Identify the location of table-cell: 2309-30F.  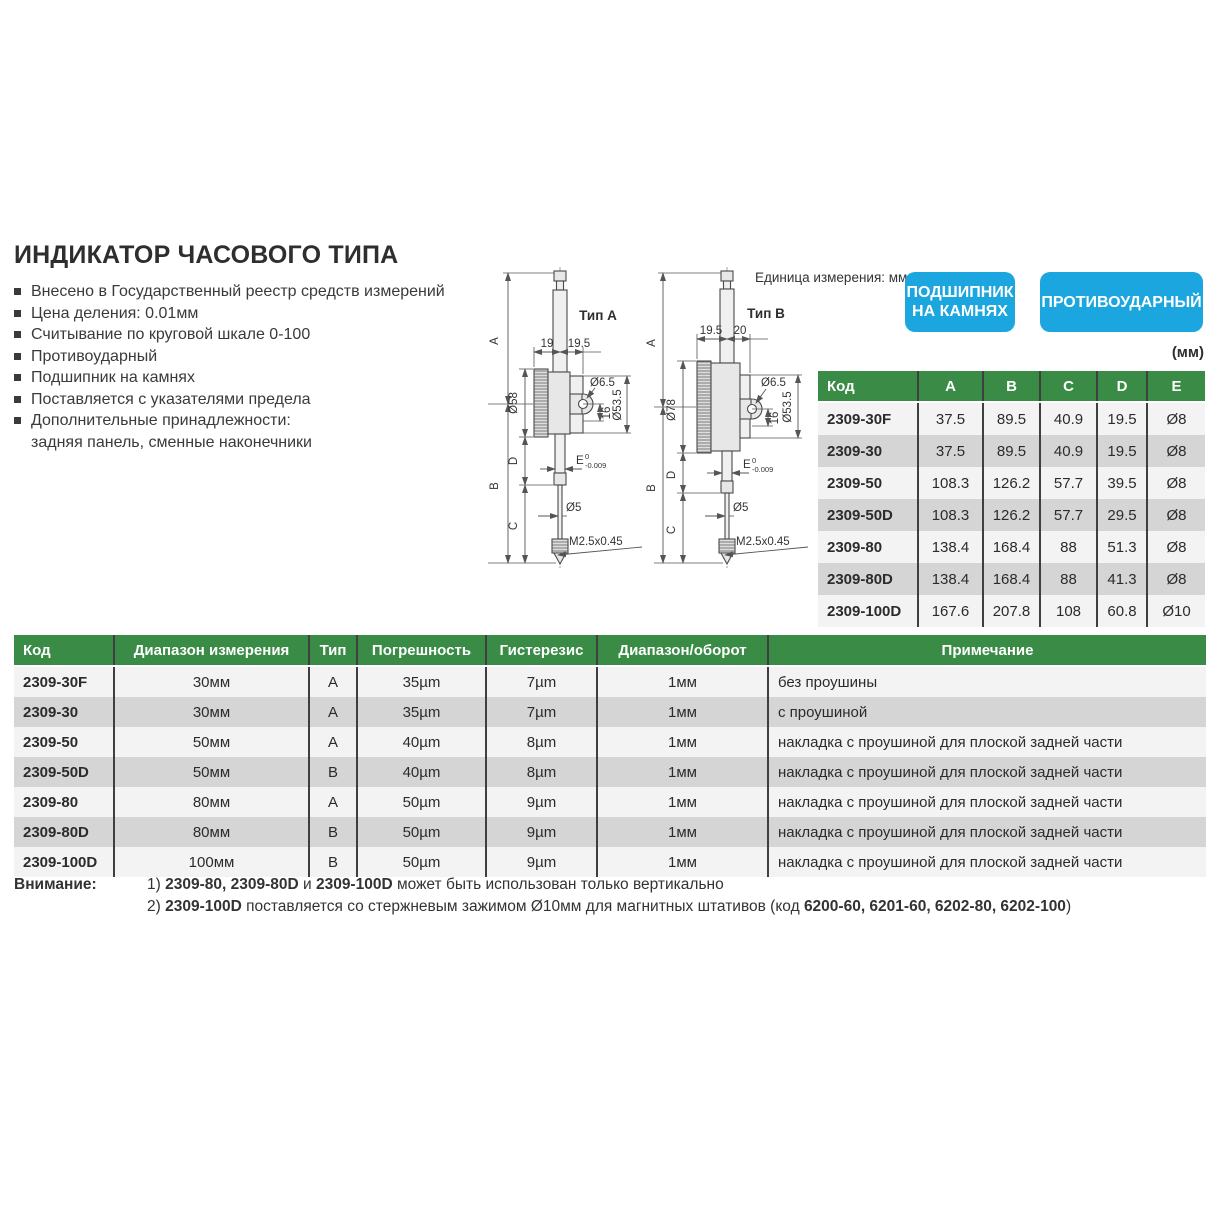
(868, 418).